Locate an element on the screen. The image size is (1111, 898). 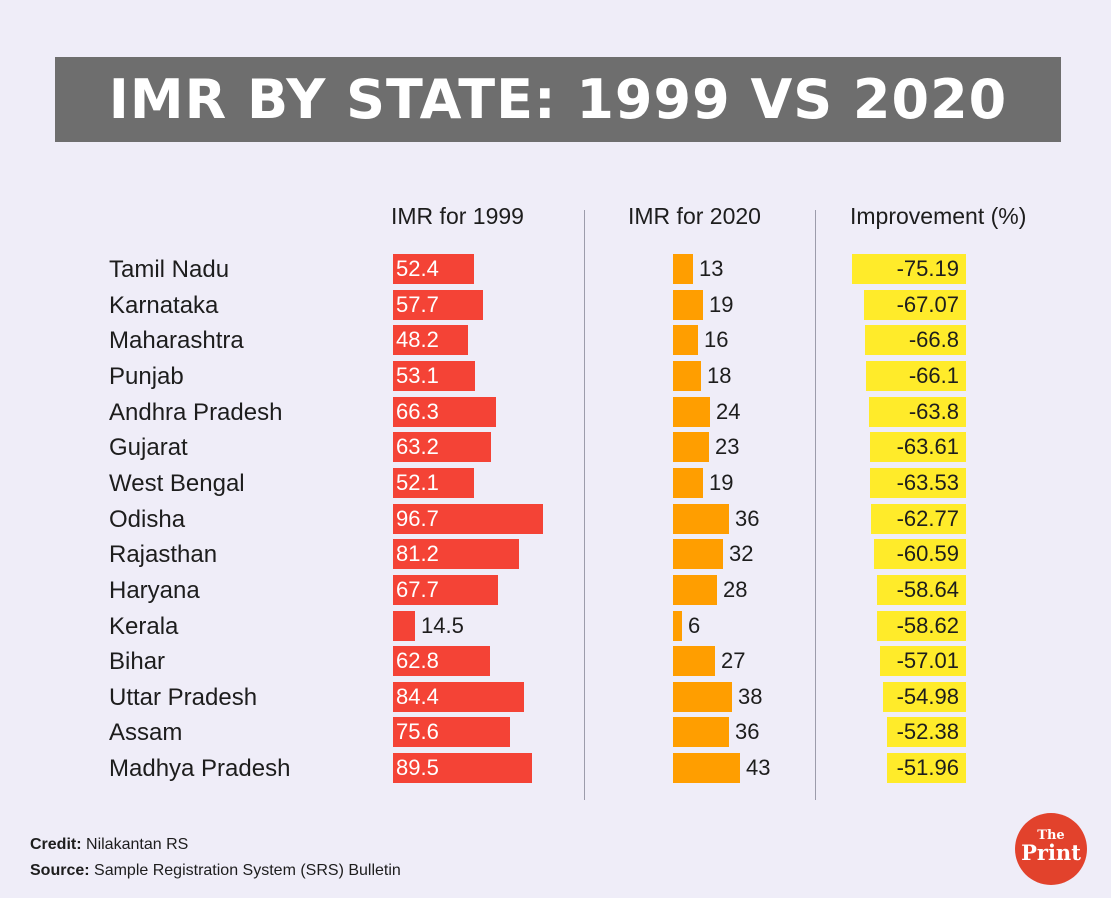
value-1999: 96.7 is located at coordinates (417, 518).